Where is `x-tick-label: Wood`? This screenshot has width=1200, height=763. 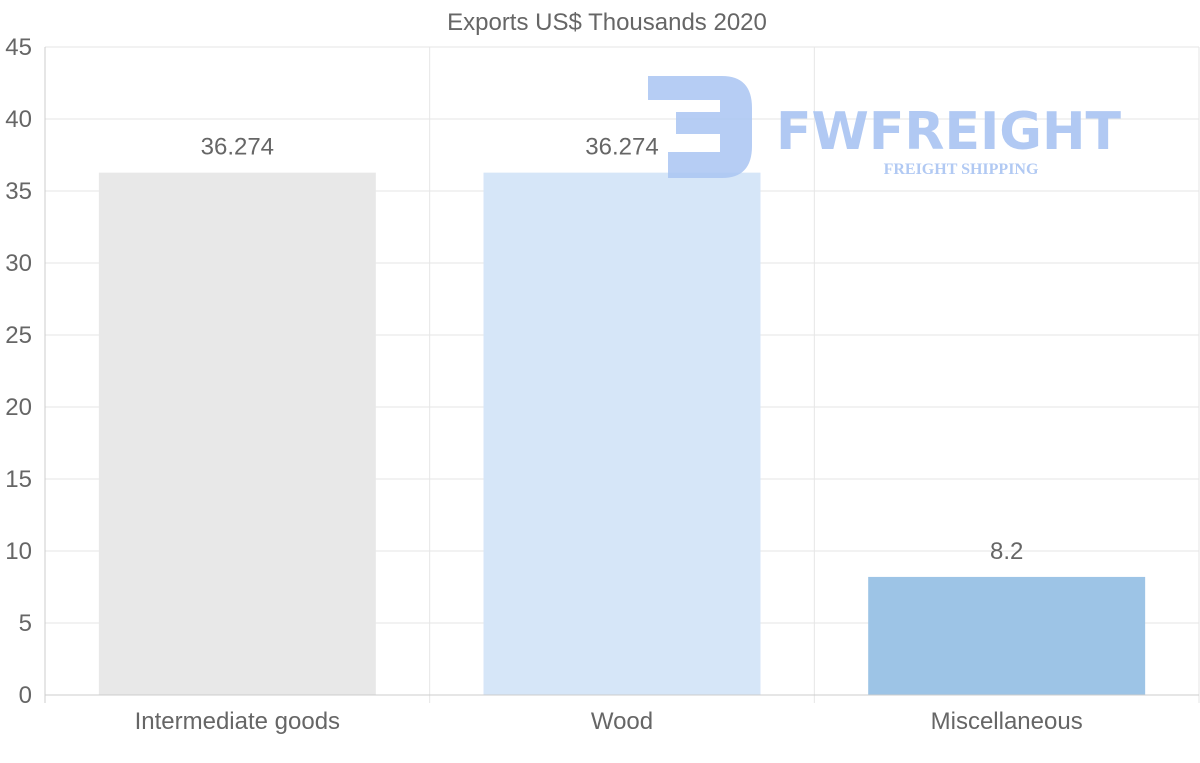 x-tick-label: Wood is located at coordinates (622, 721).